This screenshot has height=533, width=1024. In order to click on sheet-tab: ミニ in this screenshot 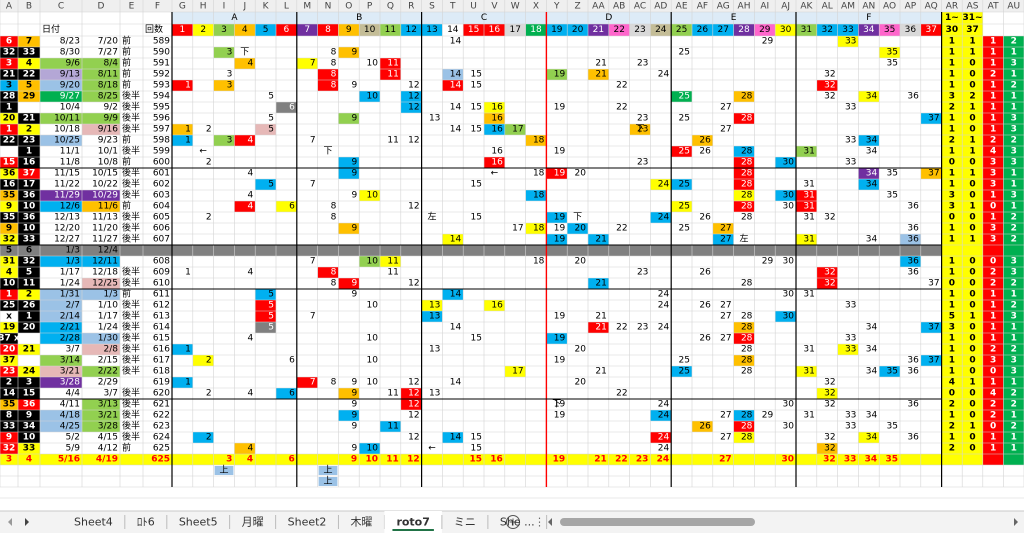, I will do `click(465, 522)`.